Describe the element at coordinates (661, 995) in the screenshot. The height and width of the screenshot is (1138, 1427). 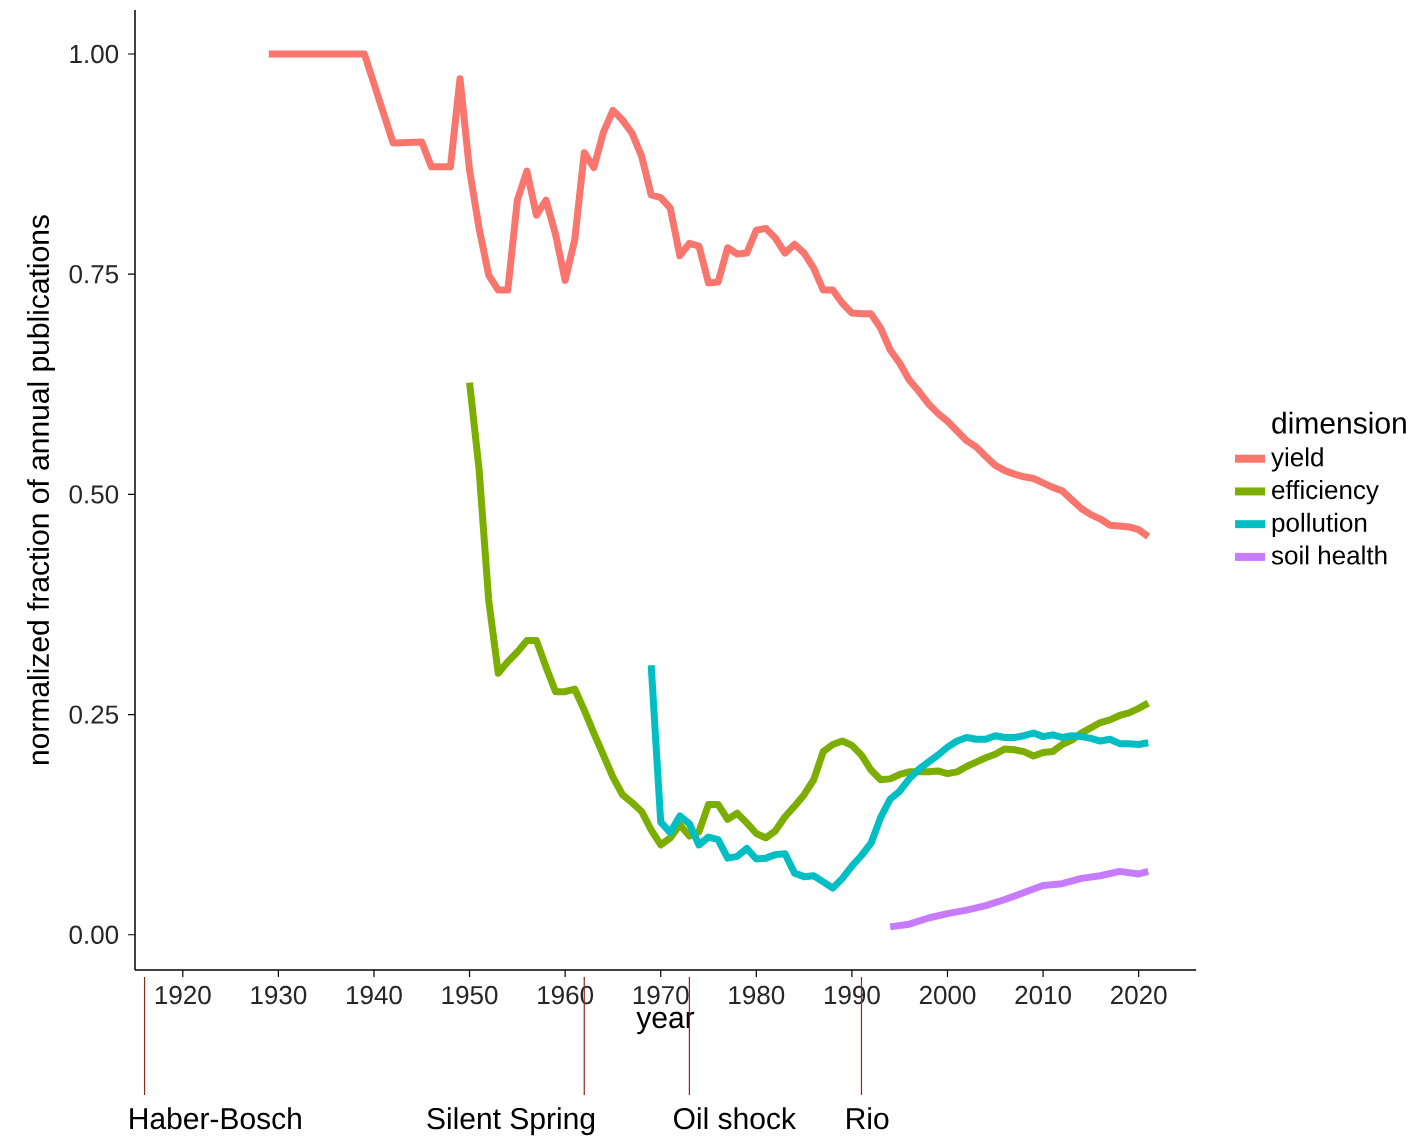
I see `x-tick-label: 1970` at that location.